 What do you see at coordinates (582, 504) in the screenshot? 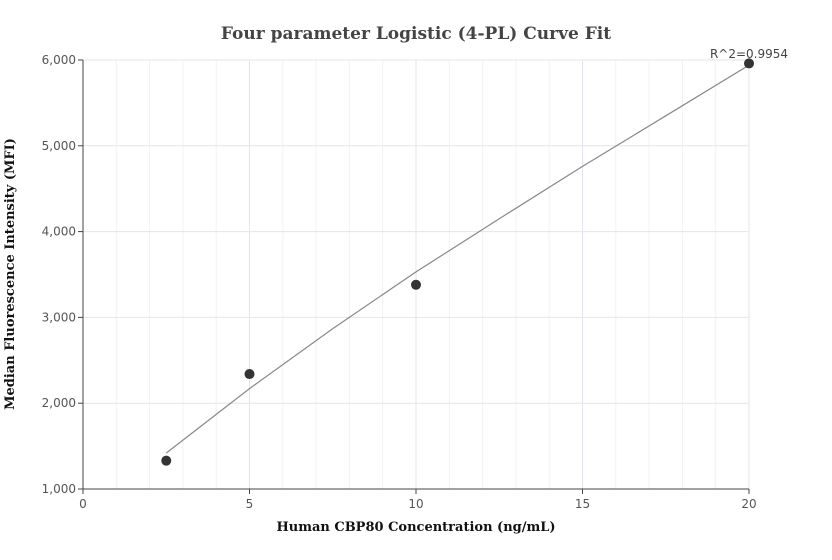
I see `x-tick-label: 15` at bounding box center [582, 504].